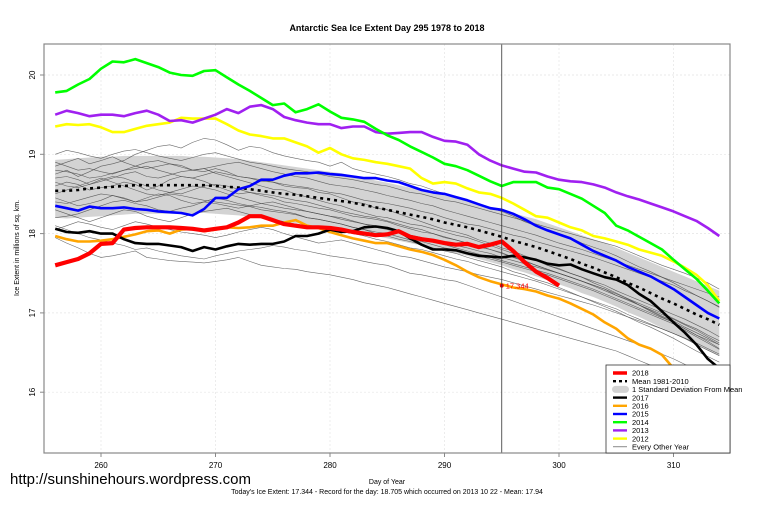  I want to click on legend-label: 2017, so click(640, 397).